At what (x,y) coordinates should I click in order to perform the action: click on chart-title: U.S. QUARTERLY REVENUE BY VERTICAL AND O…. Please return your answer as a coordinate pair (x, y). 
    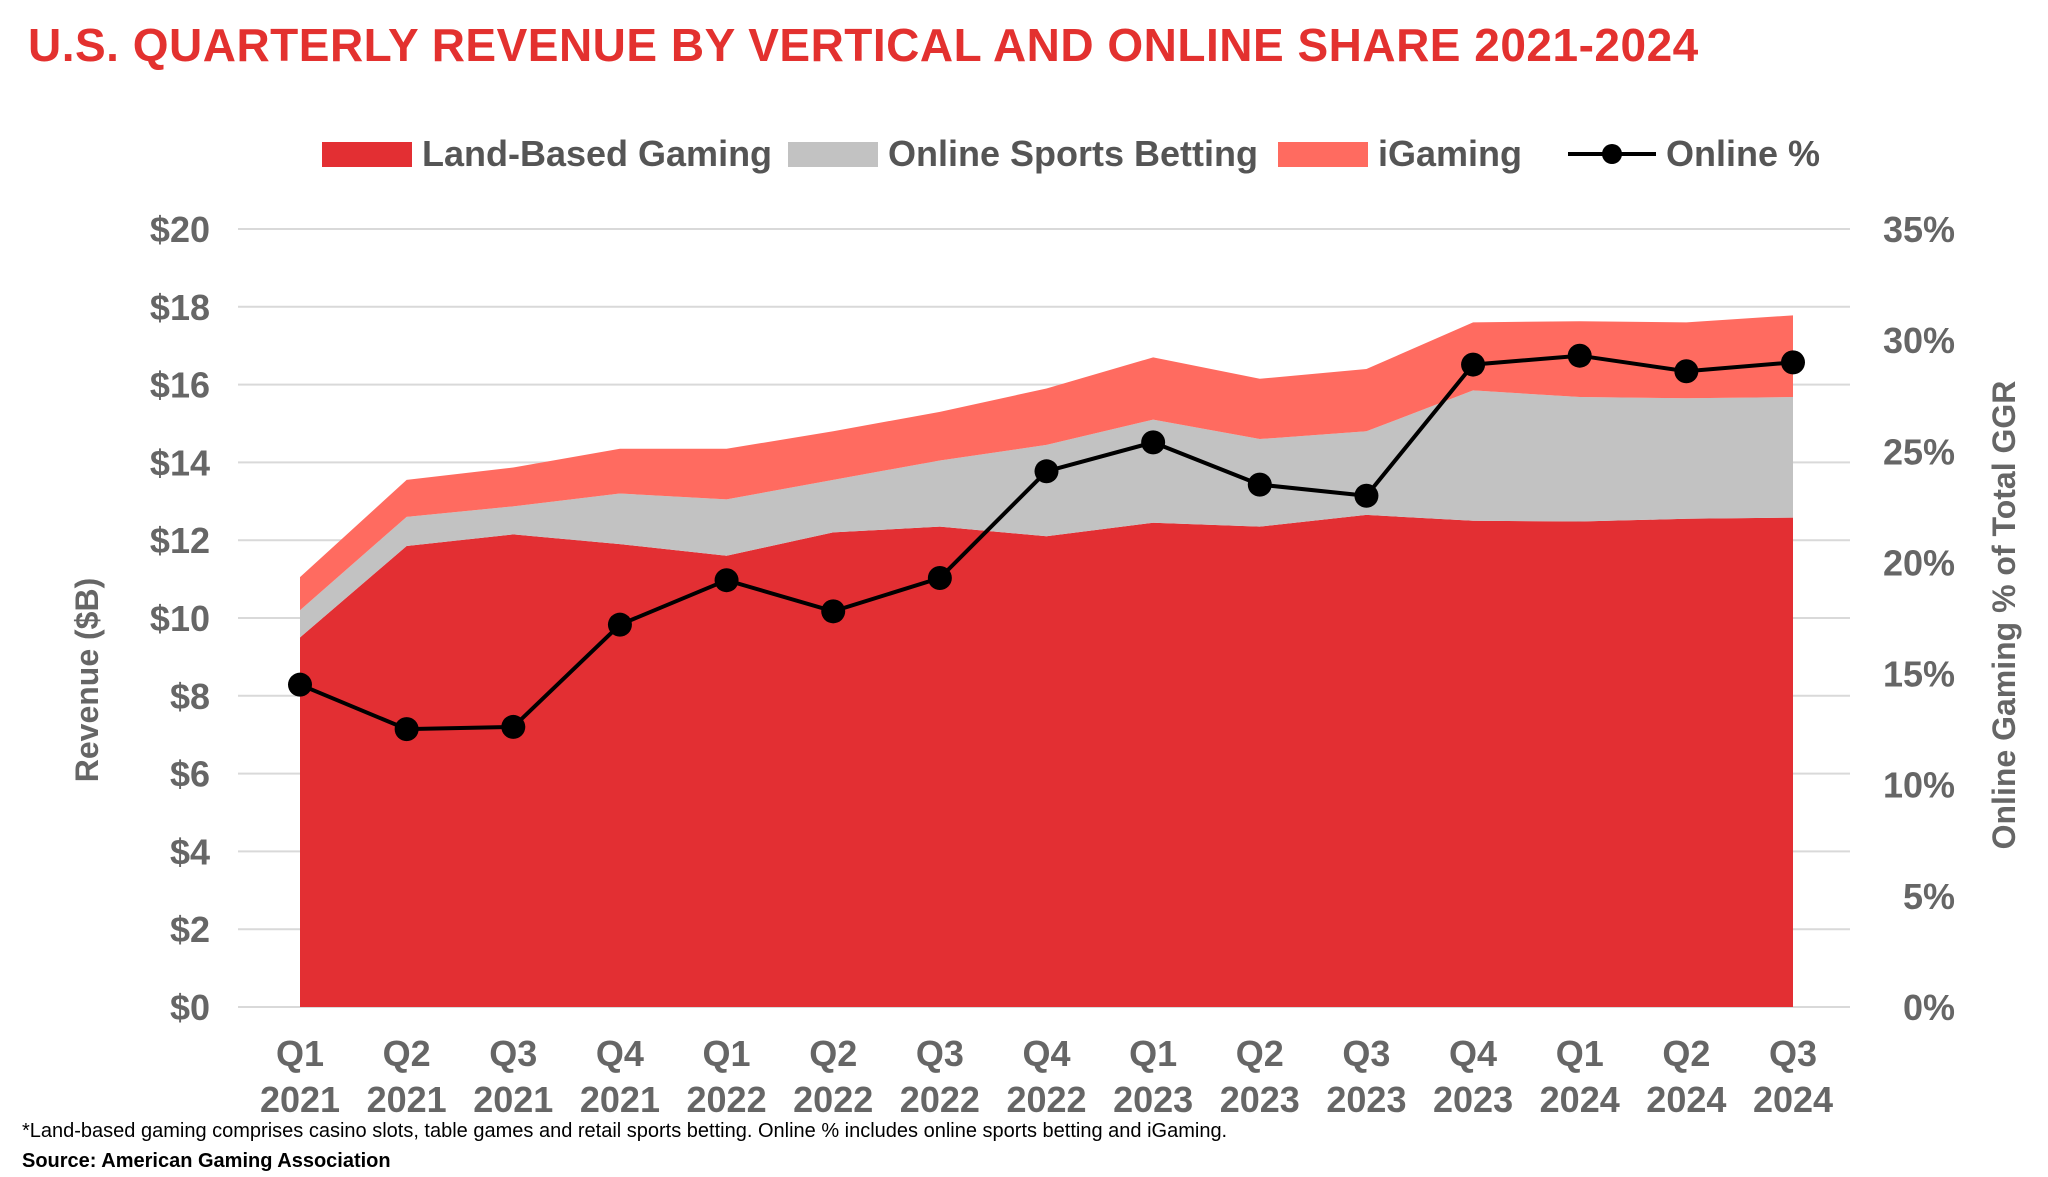
    Looking at the image, I should click on (863, 45).